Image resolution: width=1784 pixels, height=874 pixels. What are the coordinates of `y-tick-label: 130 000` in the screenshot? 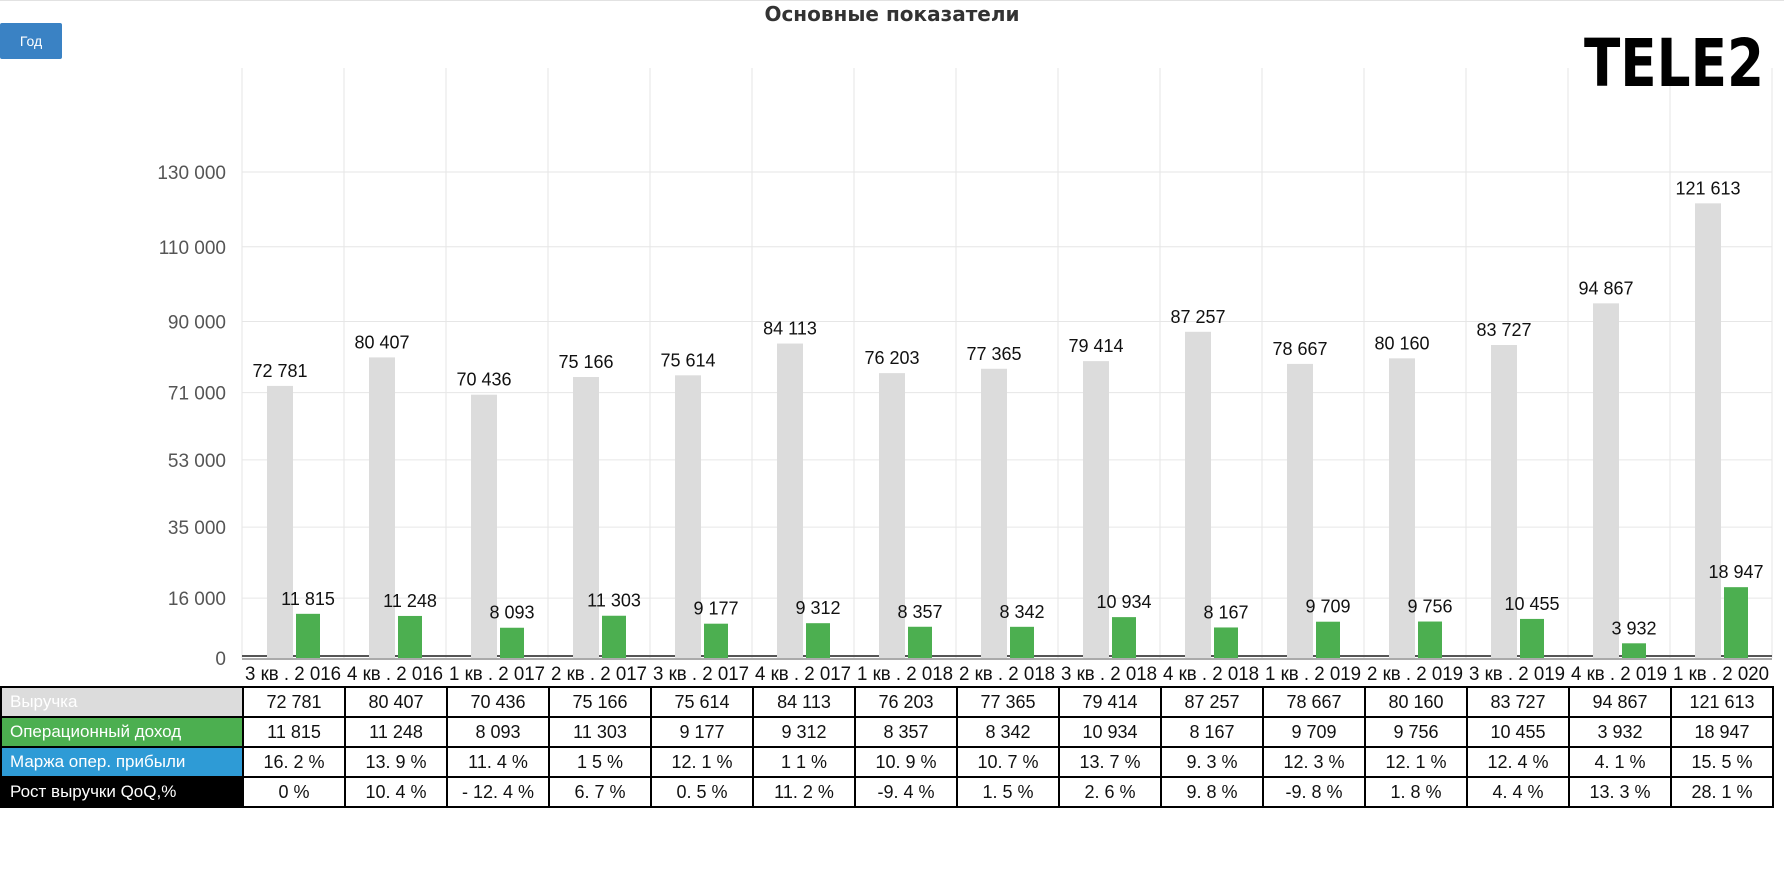 It's located at (191, 173).